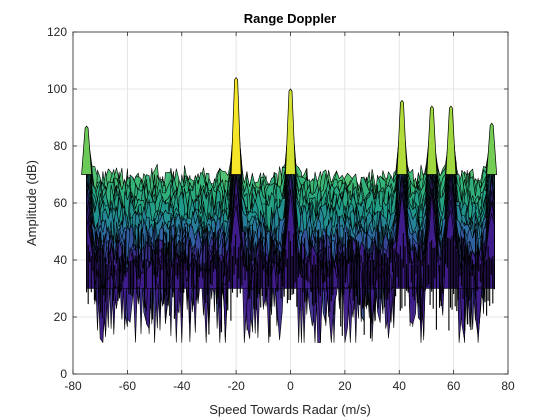 The height and width of the screenshot is (420, 560). Describe the element at coordinates (236, 386) in the screenshot. I see `x-tick-label-3: -20` at that location.